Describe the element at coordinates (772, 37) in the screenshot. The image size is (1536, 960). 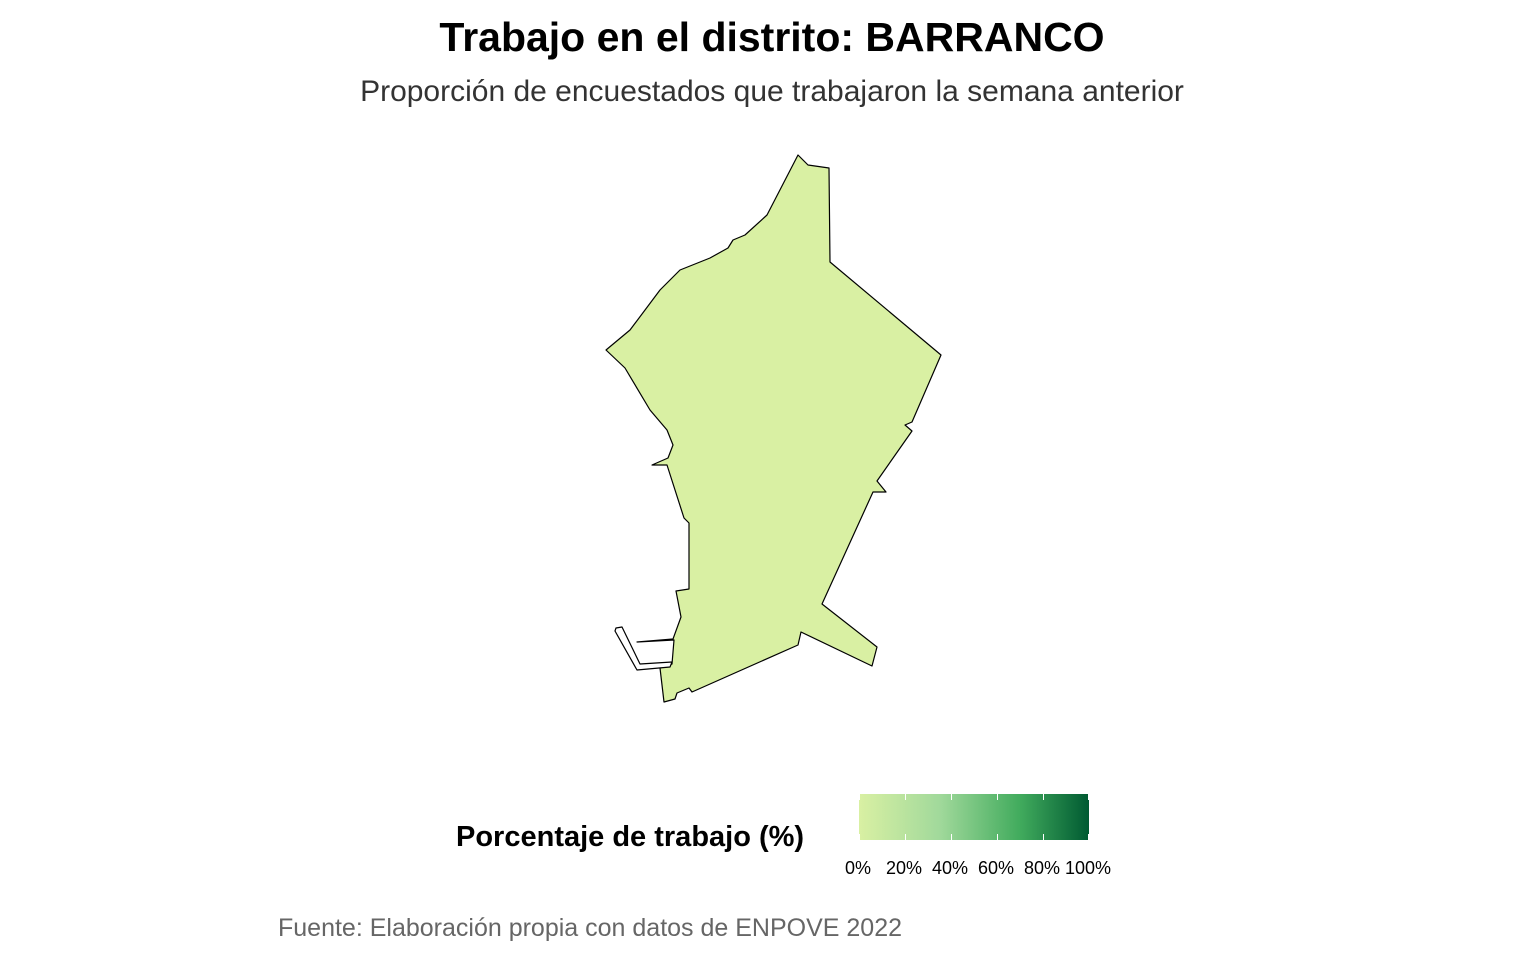
I see `map-title: Trabajo en el distrito: BARRANCO` at that location.